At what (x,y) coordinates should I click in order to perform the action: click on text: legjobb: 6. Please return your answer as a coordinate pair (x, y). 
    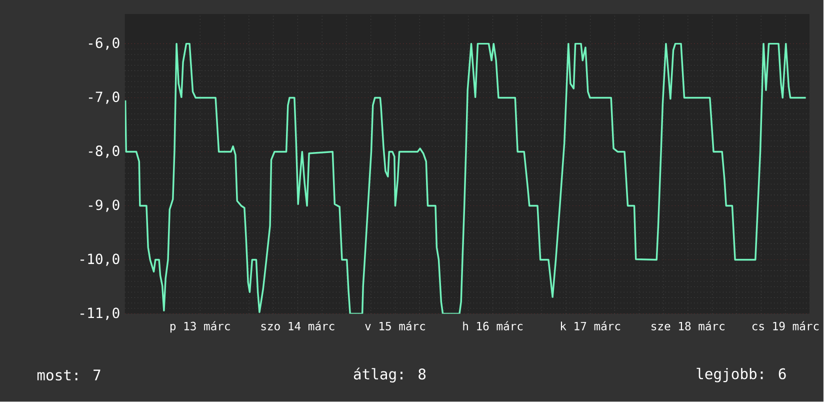
    Looking at the image, I should click on (741, 375).